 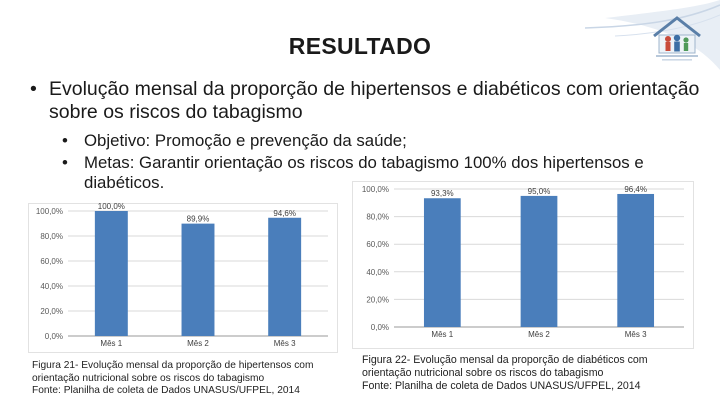 What do you see at coordinates (111, 207) in the screenshot?
I see `data-label: 100,0%` at bounding box center [111, 207].